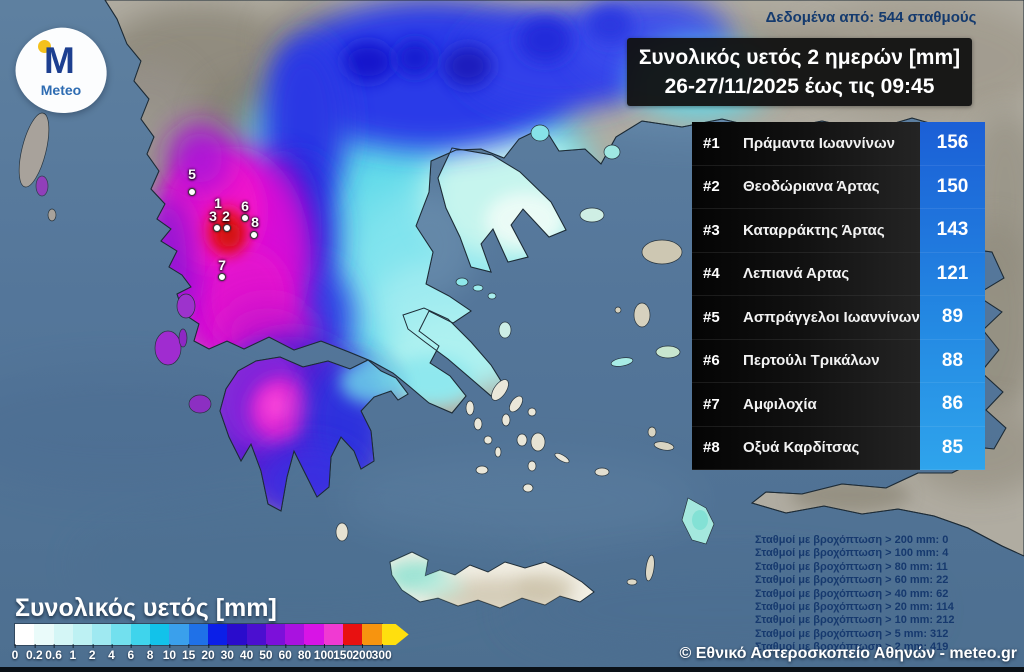 This screenshot has height=672, width=1024. I want to click on data-source-note: Δεδομένα από: 544 σταθμούς, so click(871, 17).